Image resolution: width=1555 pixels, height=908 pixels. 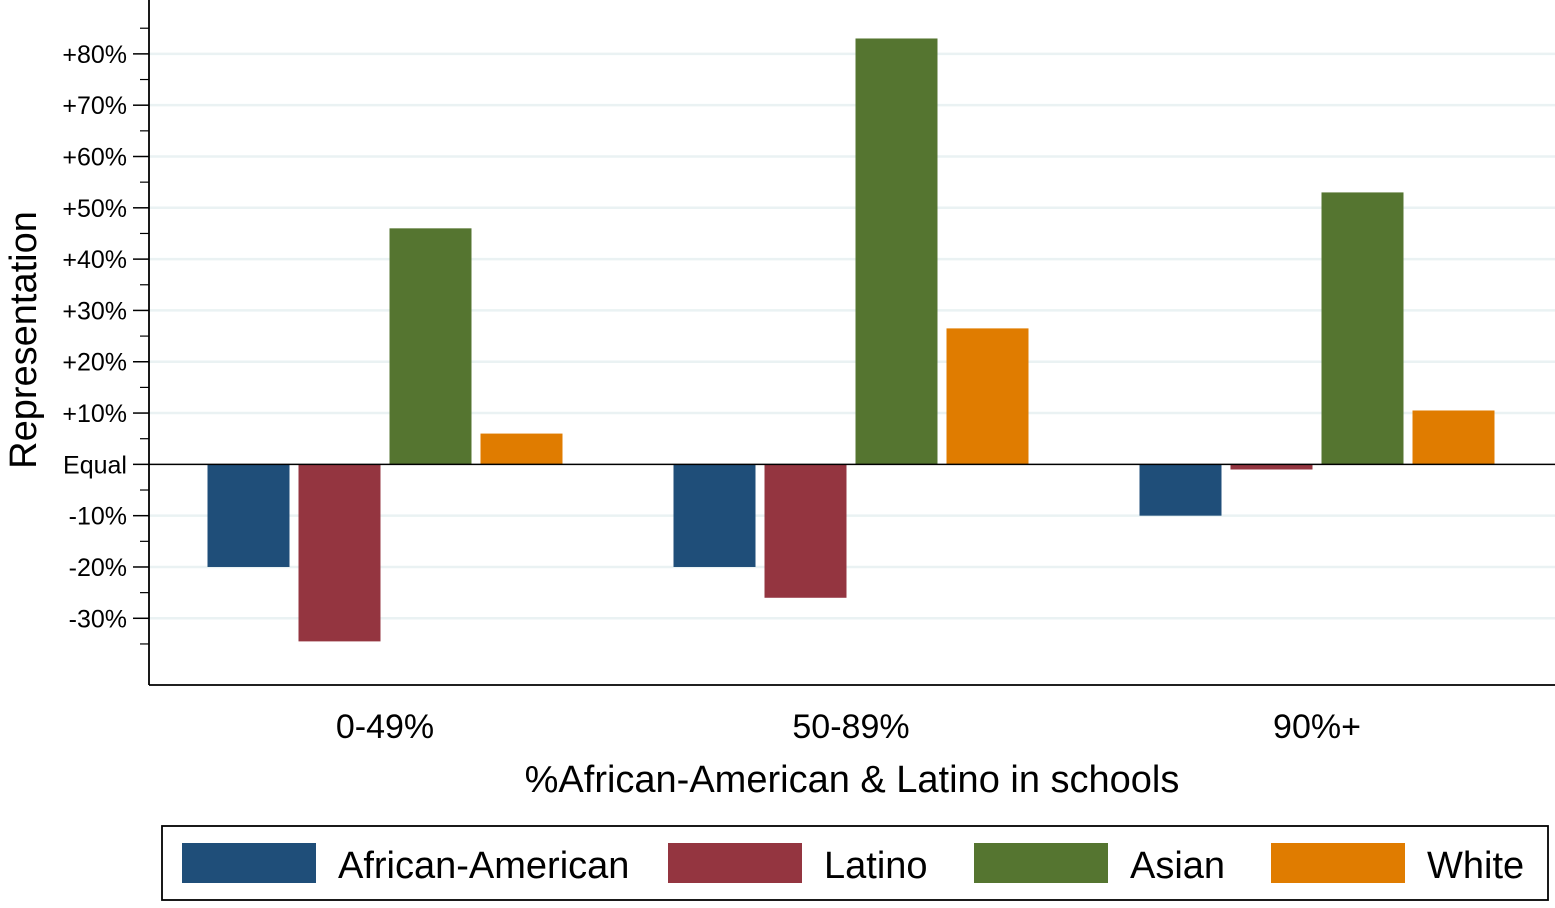 What do you see at coordinates (876, 866) in the screenshot?
I see `legend-label: Latino` at bounding box center [876, 866].